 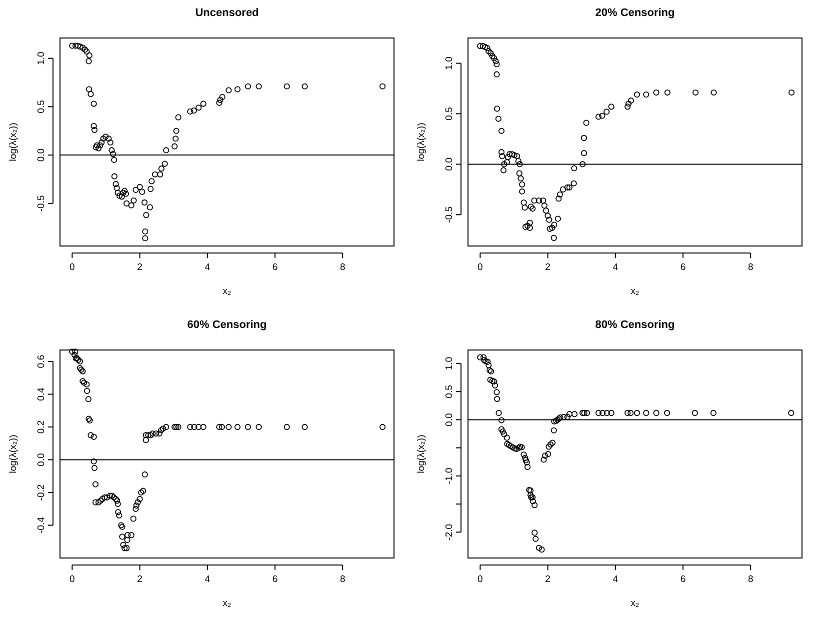 What do you see at coordinates (635, 13) in the screenshot?
I see `chart-title: 20% Censoring` at bounding box center [635, 13].